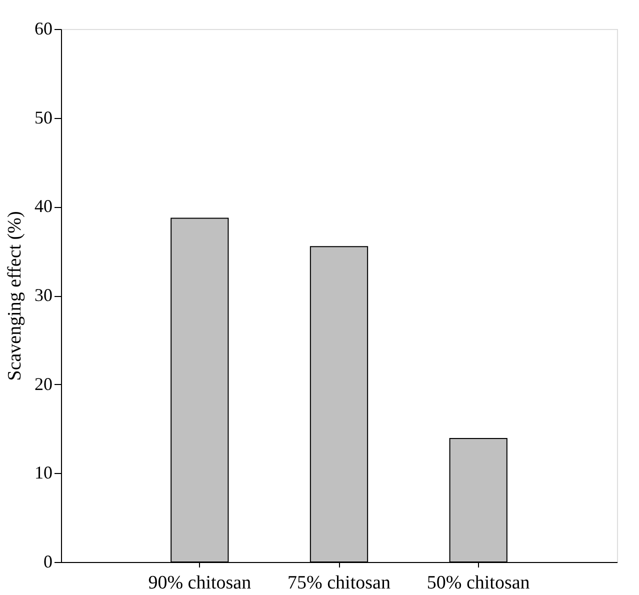  Describe the element at coordinates (15, 296) in the screenshot. I see `y-axis-title: Scavenging effect (%)` at that location.